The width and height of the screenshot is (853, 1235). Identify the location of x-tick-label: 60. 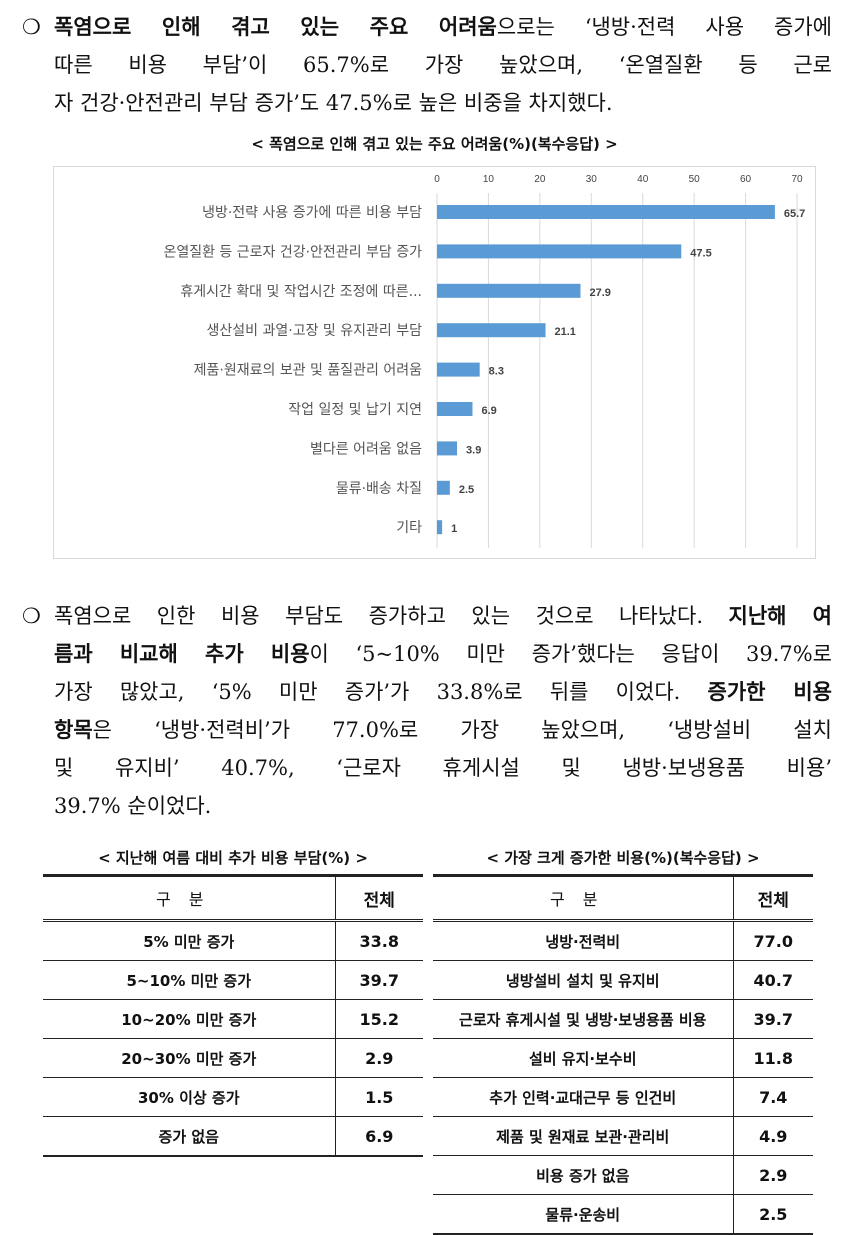
(746, 179).